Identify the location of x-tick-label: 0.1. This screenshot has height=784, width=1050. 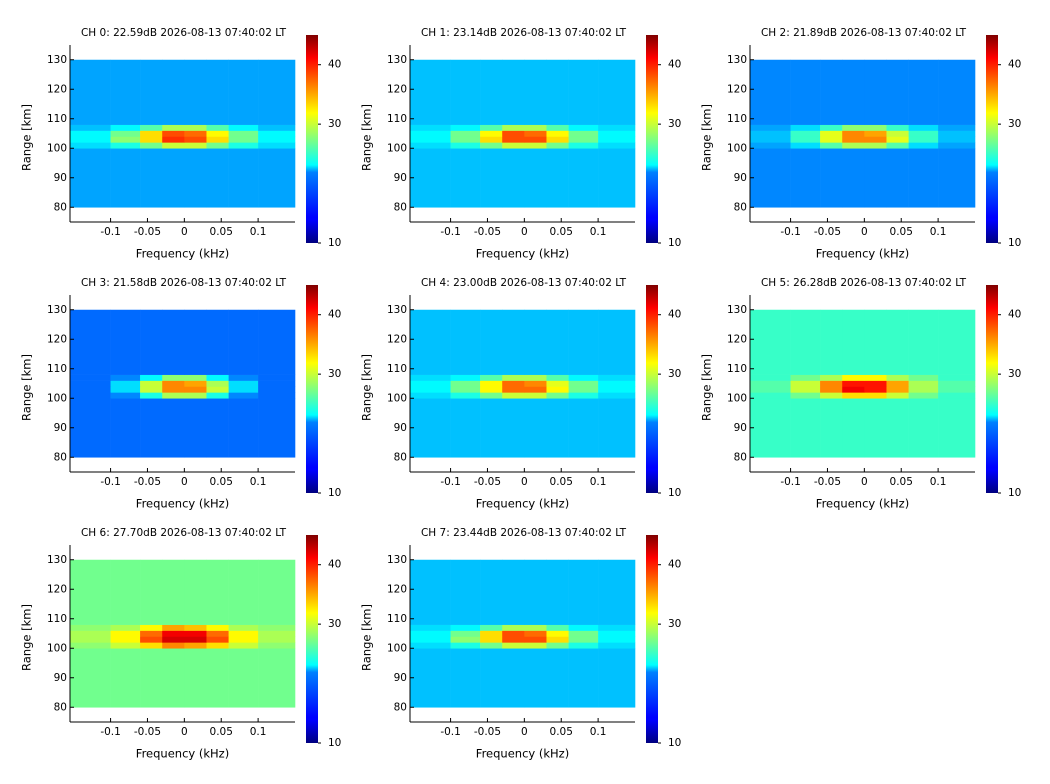
(258, 482).